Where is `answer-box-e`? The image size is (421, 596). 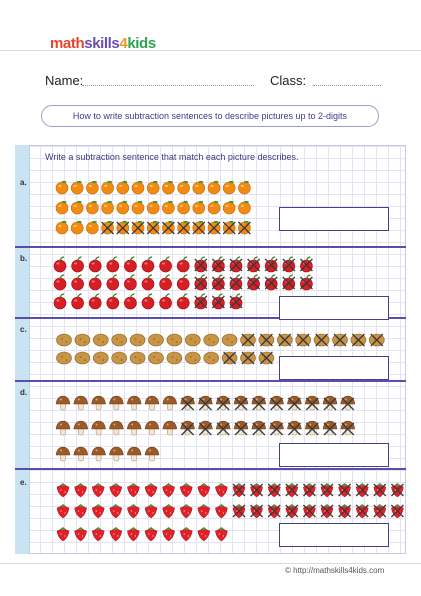
answer-box-e is located at coordinates (334, 535).